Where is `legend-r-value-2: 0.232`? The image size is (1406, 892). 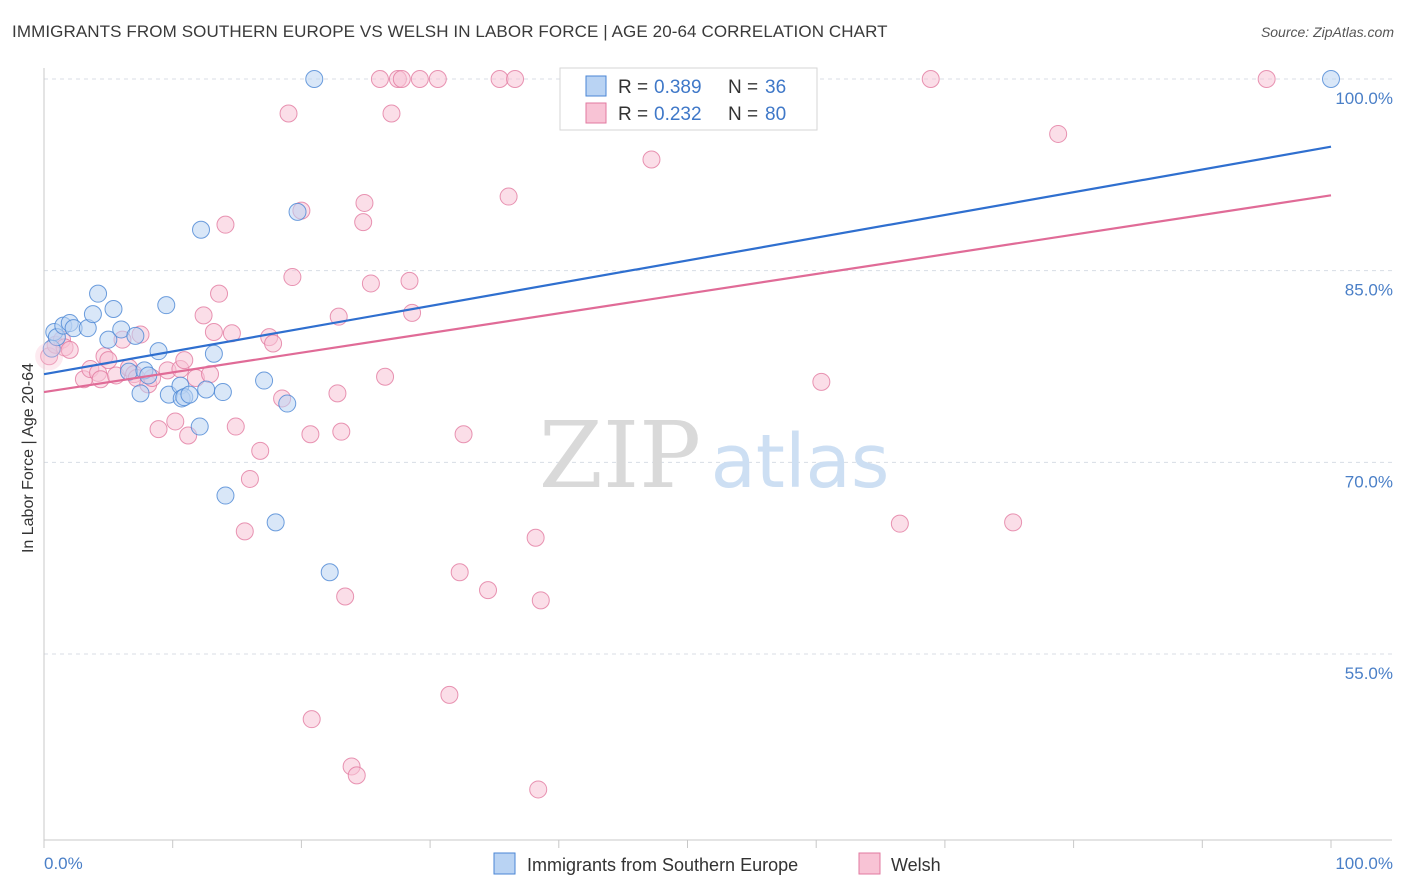 legend-r-value-2: 0.232 is located at coordinates (678, 114).